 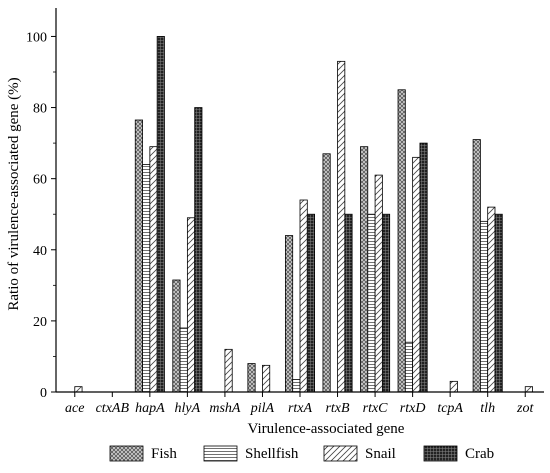 What do you see at coordinates (153, 269) in the screenshot?
I see `bar-snail-hapA` at bounding box center [153, 269].